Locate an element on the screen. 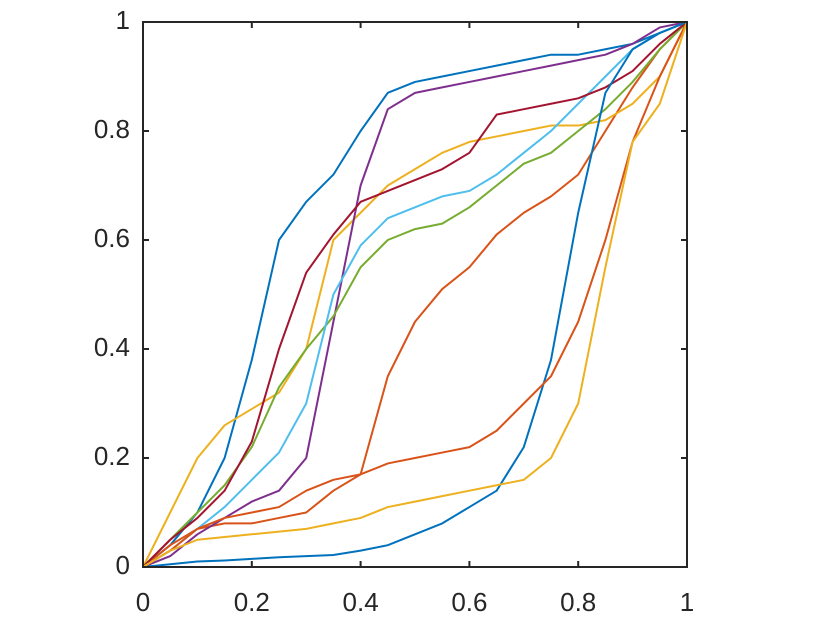 The image size is (830, 623). x-tick-label: 0.2 is located at coordinates (252, 602).